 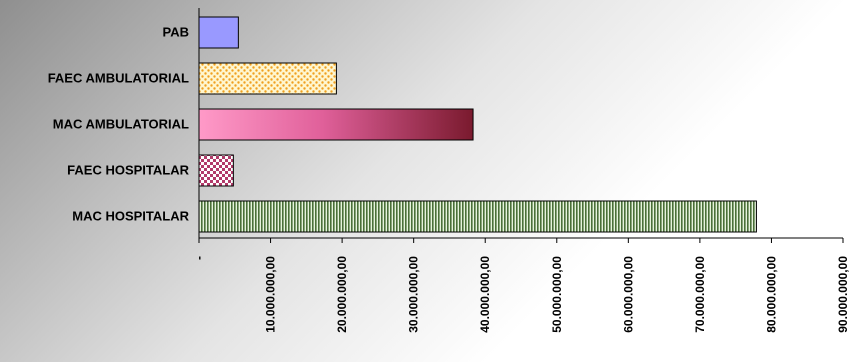 I want to click on x-tick-label: -, so click(x=199, y=258).